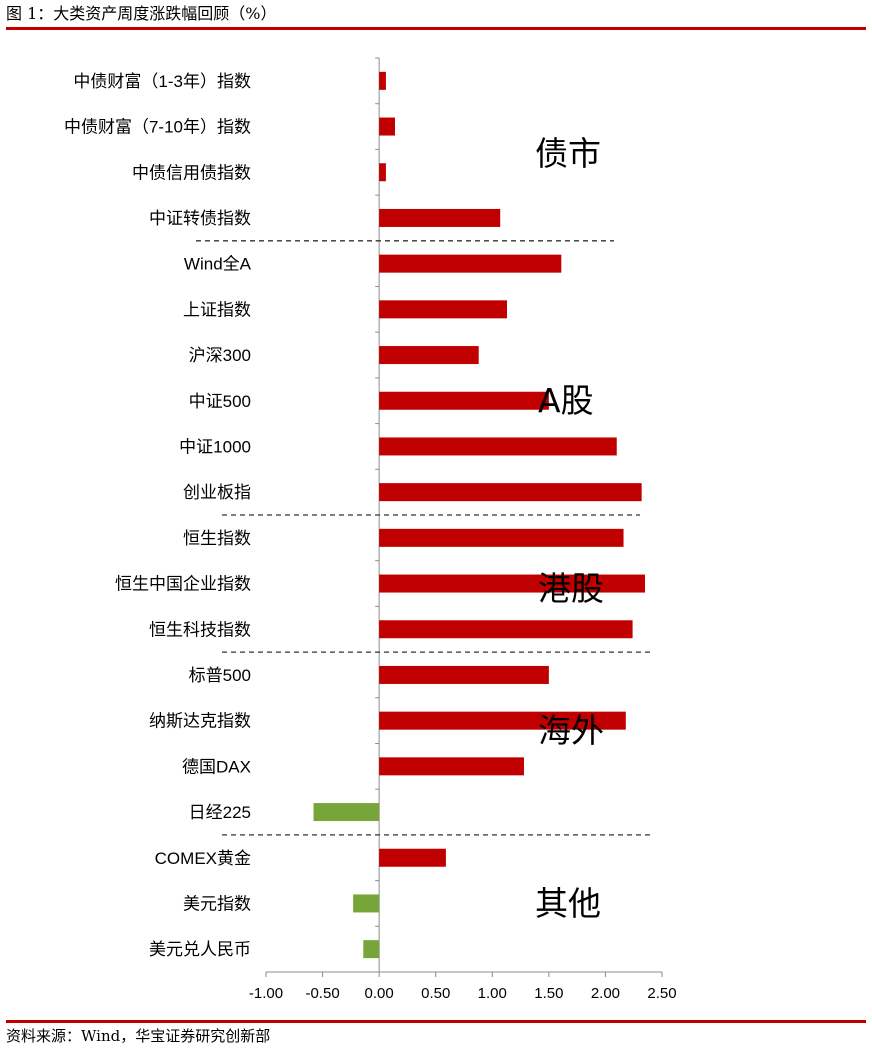  What do you see at coordinates (322, 993) in the screenshot?
I see `value-tick-label: -0.50` at bounding box center [322, 993].